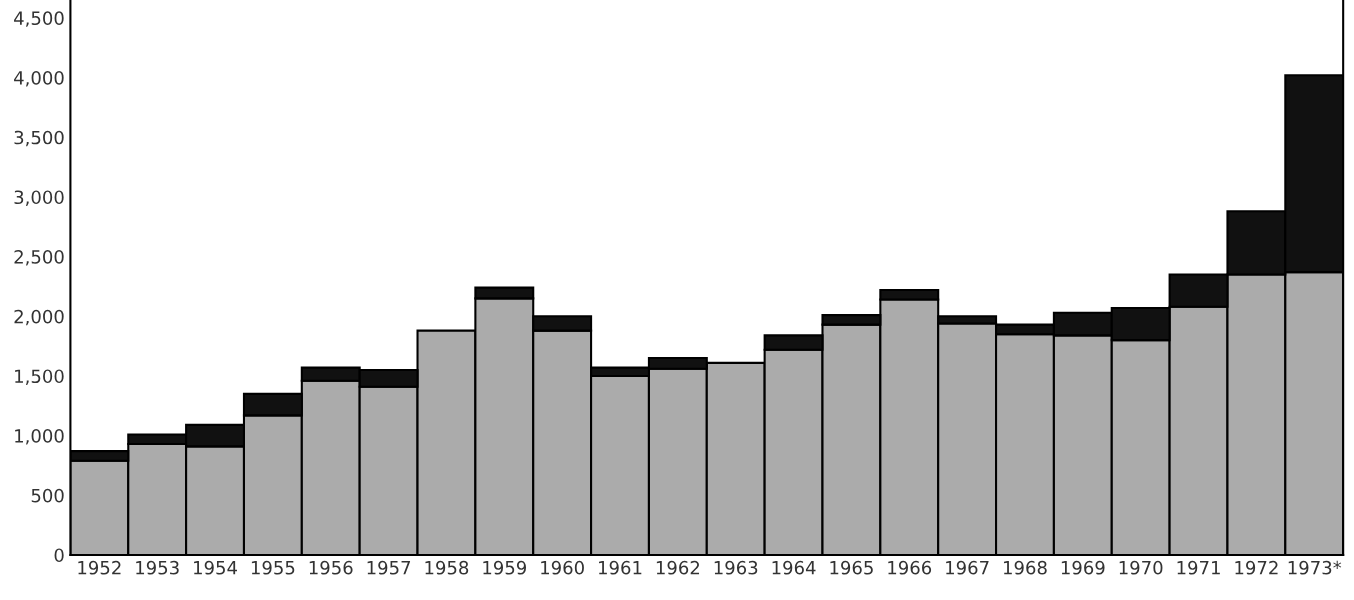 Image resolution: width=1354 pixels, height=600 pixels. What do you see at coordinates (1315, 567) in the screenshot?
I see `x-tick-label: 1973*` at bounding box center [1315, 567].